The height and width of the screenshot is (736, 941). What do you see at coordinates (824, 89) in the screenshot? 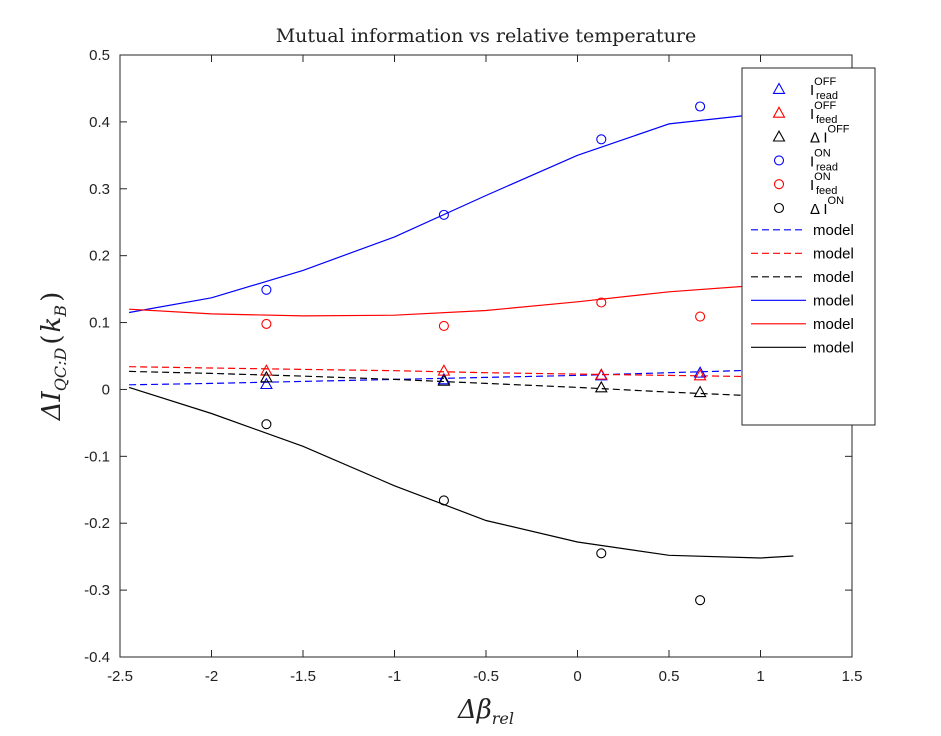
I see `legend-label-1: IOFF read` at bounding box center [824, 89].